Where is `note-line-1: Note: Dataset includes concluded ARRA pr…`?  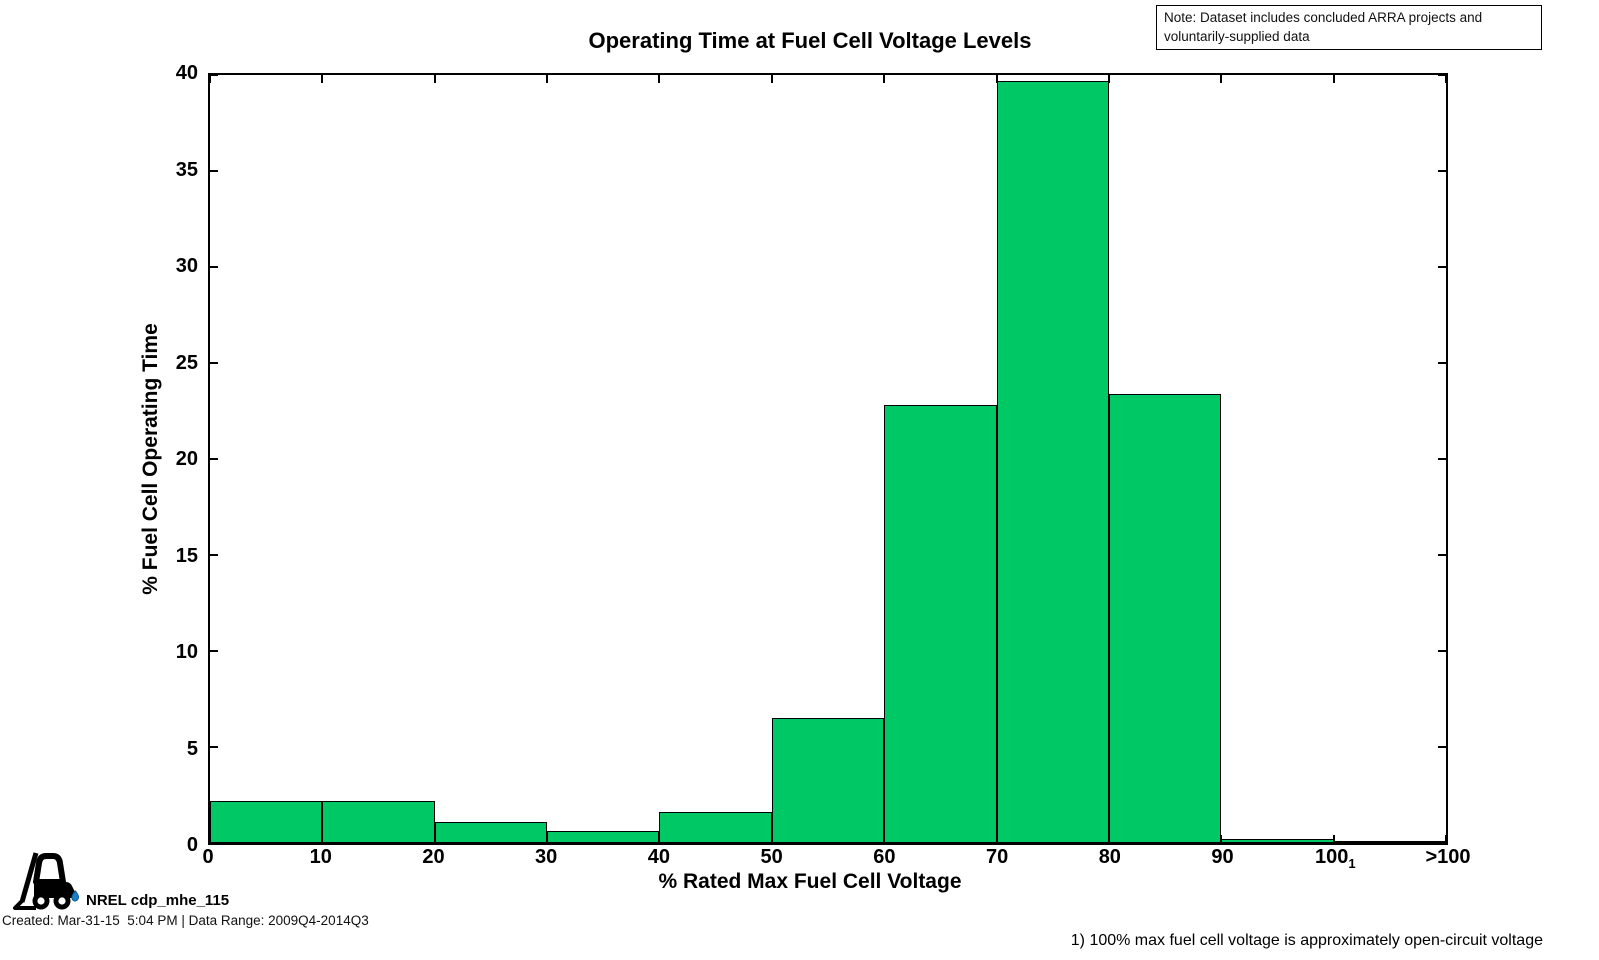
note-line-1: Note: Dataset includes concluded ARRA pr… is located at coordinates (1323, 17).